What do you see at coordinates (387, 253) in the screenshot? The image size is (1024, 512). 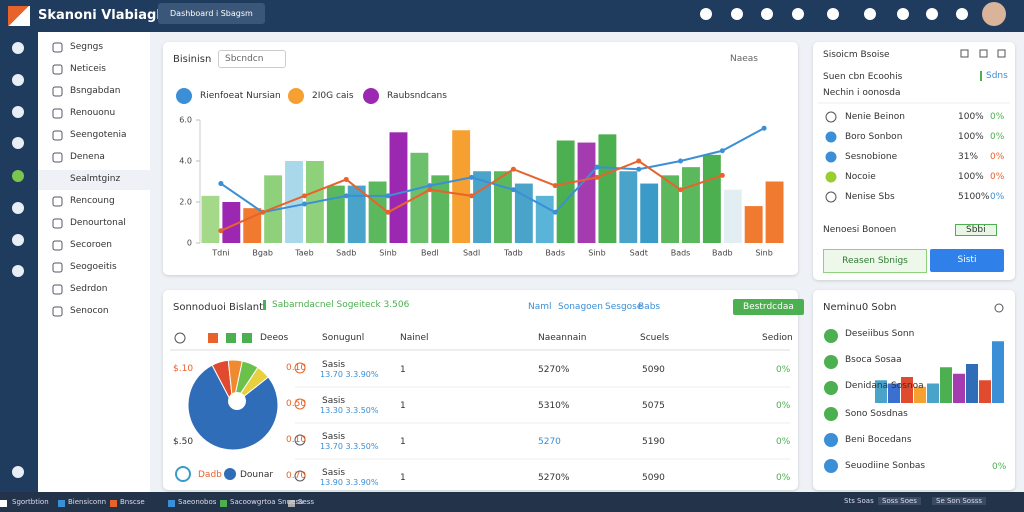 I see `x-tick-label: Sinb` at bounding box center [387, 253].